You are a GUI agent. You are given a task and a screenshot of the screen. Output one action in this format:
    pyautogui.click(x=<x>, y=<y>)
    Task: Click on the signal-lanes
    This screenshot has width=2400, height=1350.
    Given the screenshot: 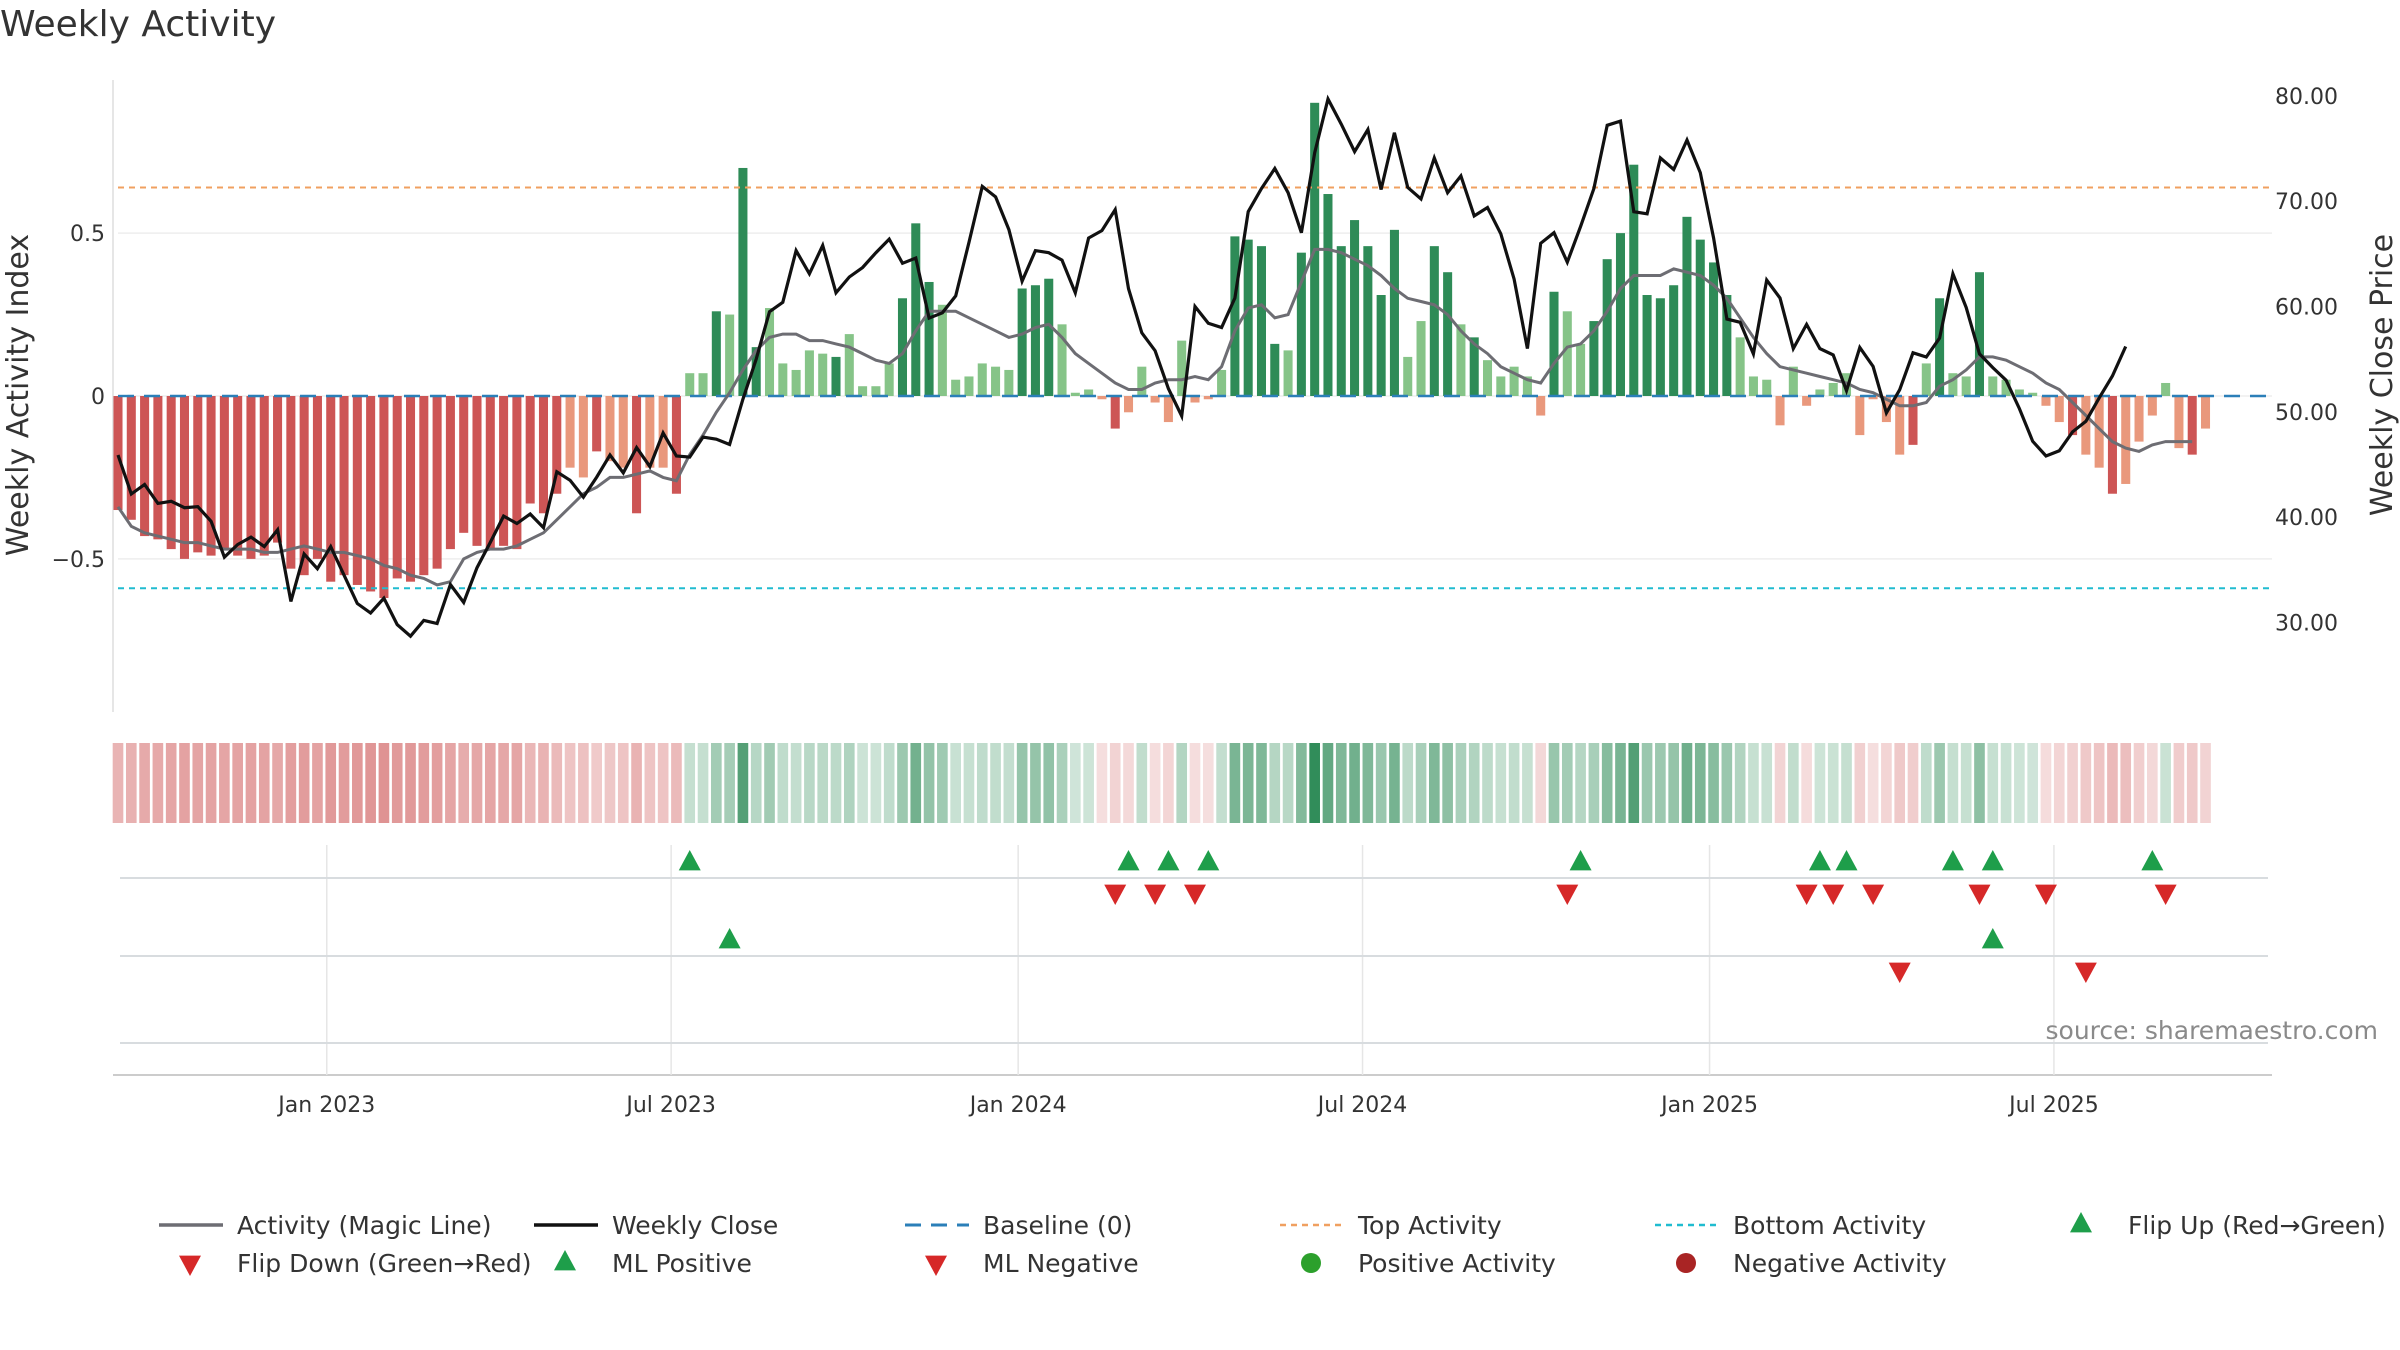 What is the action you would take?
    pyautogui.click(x=1194, y=960)
    